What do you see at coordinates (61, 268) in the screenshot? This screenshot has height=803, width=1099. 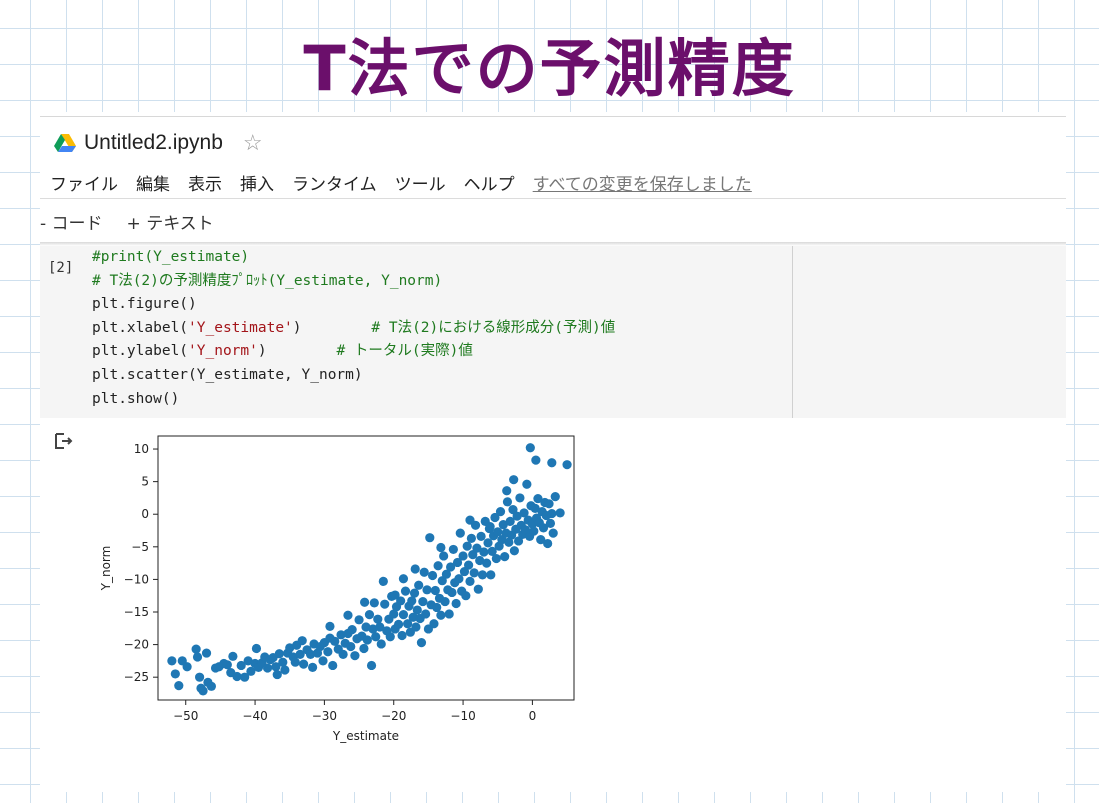 I see `execution-count: [2]` at bounding box center [61, 268].